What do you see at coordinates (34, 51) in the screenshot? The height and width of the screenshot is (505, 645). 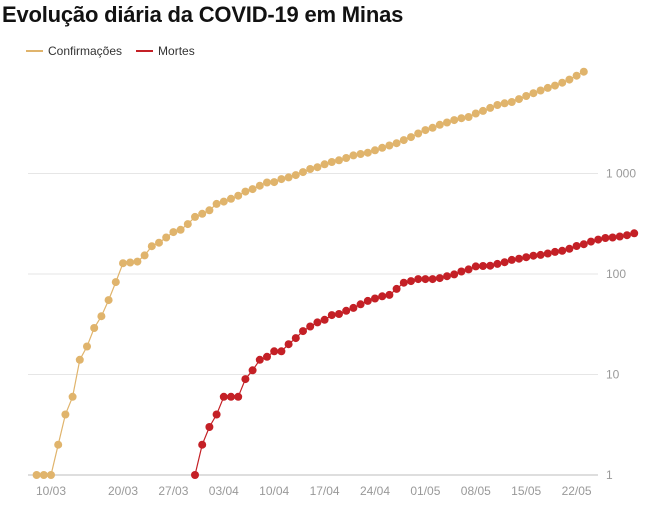 I see `legend-swatch-confirmacoes` at bounding box center [34, 51].